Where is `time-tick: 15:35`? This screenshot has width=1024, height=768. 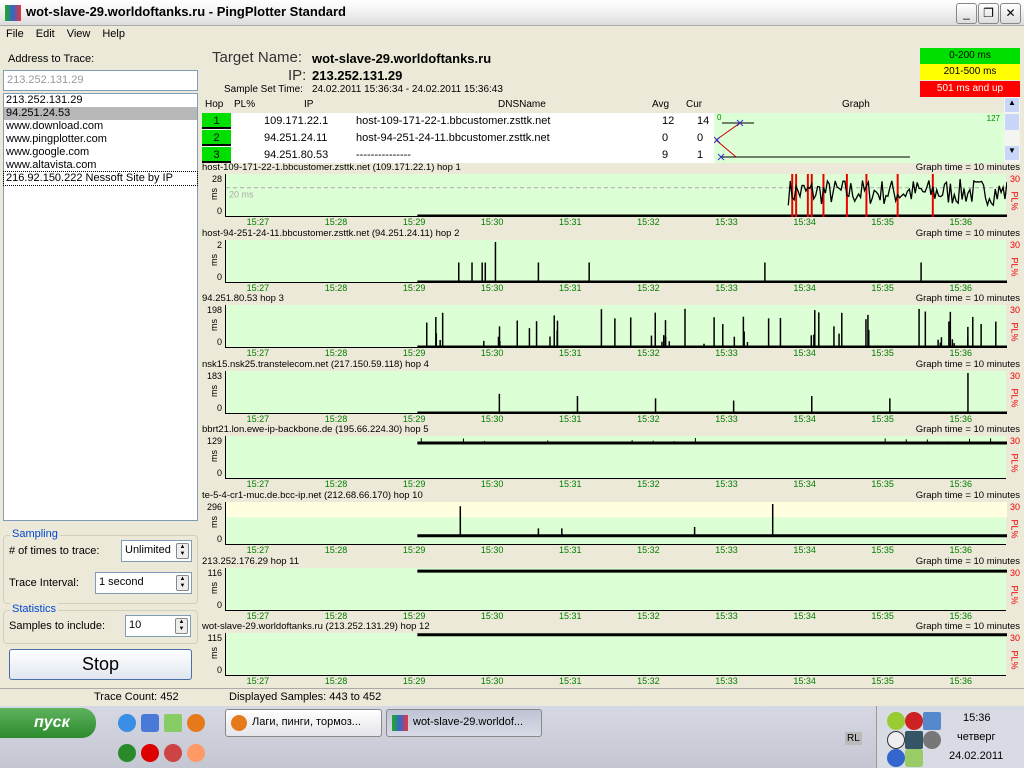
time-tick: 15:35 is located at coordinates (882, 550).